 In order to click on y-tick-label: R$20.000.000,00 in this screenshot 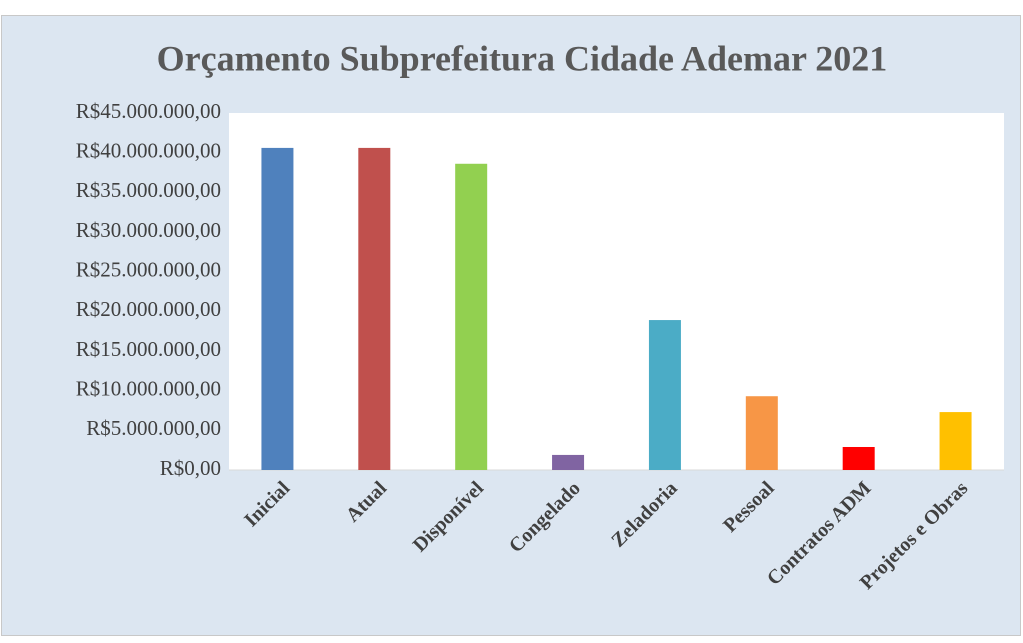, I will do `click(148, 309)`.